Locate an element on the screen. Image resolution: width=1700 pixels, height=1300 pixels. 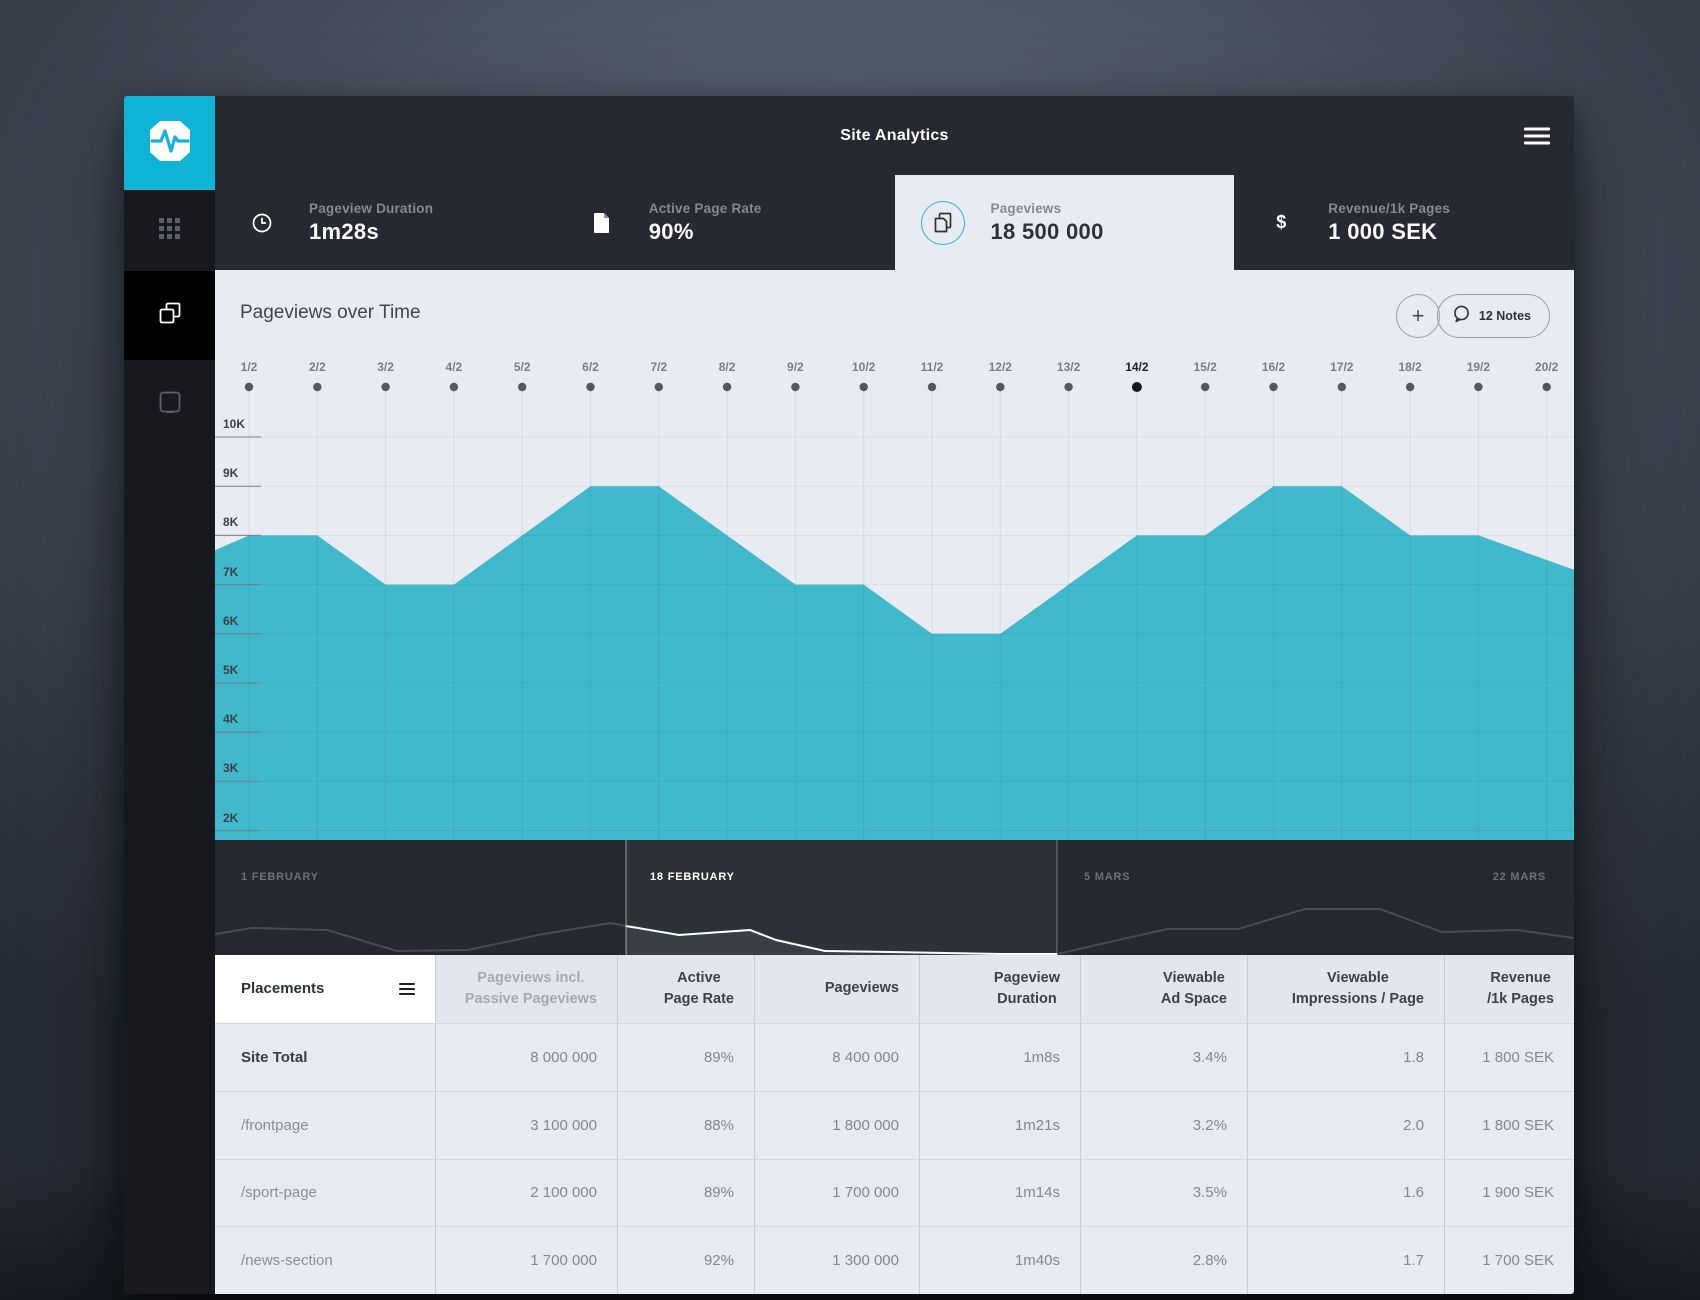
x-axis-label-5/2: 5/2 is located at coordinates (522, 367).